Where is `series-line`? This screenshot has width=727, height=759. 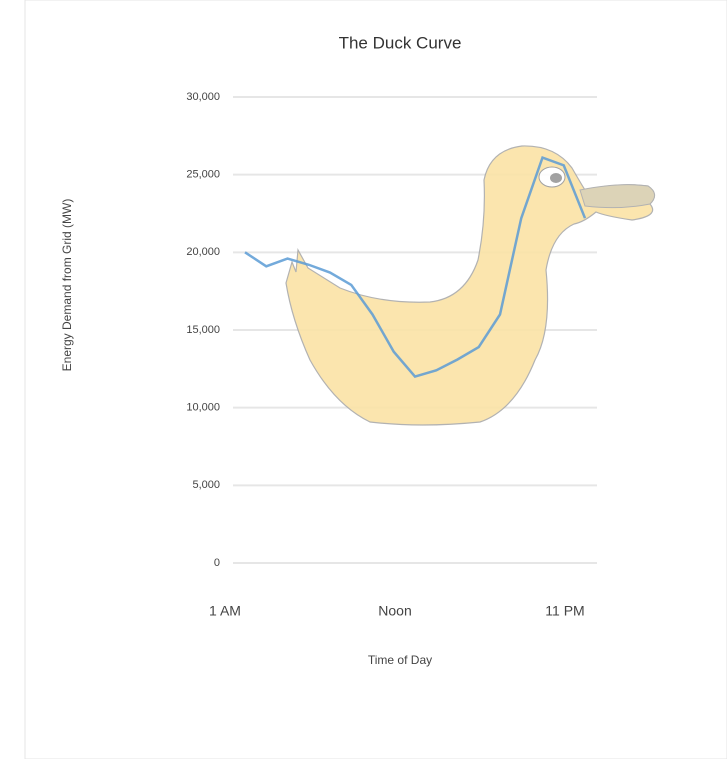
series-line is located at coordinates (415, 267).